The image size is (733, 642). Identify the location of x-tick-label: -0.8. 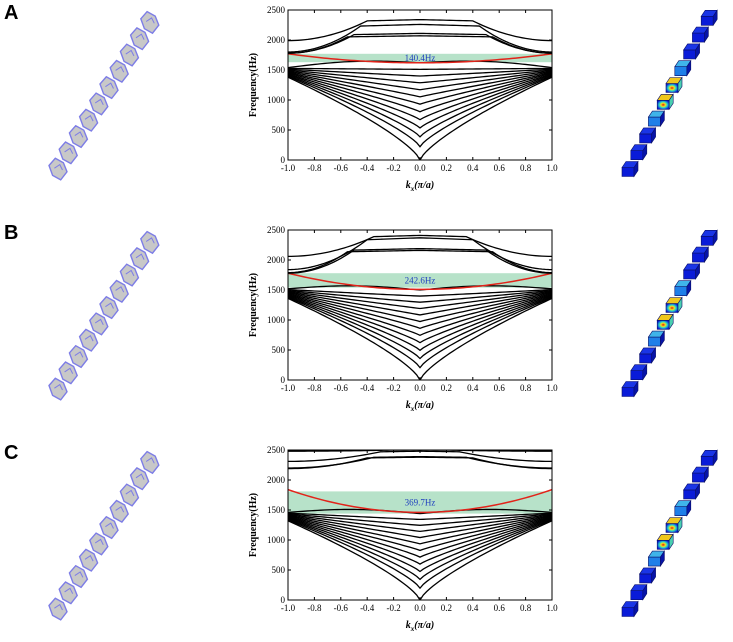
(314, 168).